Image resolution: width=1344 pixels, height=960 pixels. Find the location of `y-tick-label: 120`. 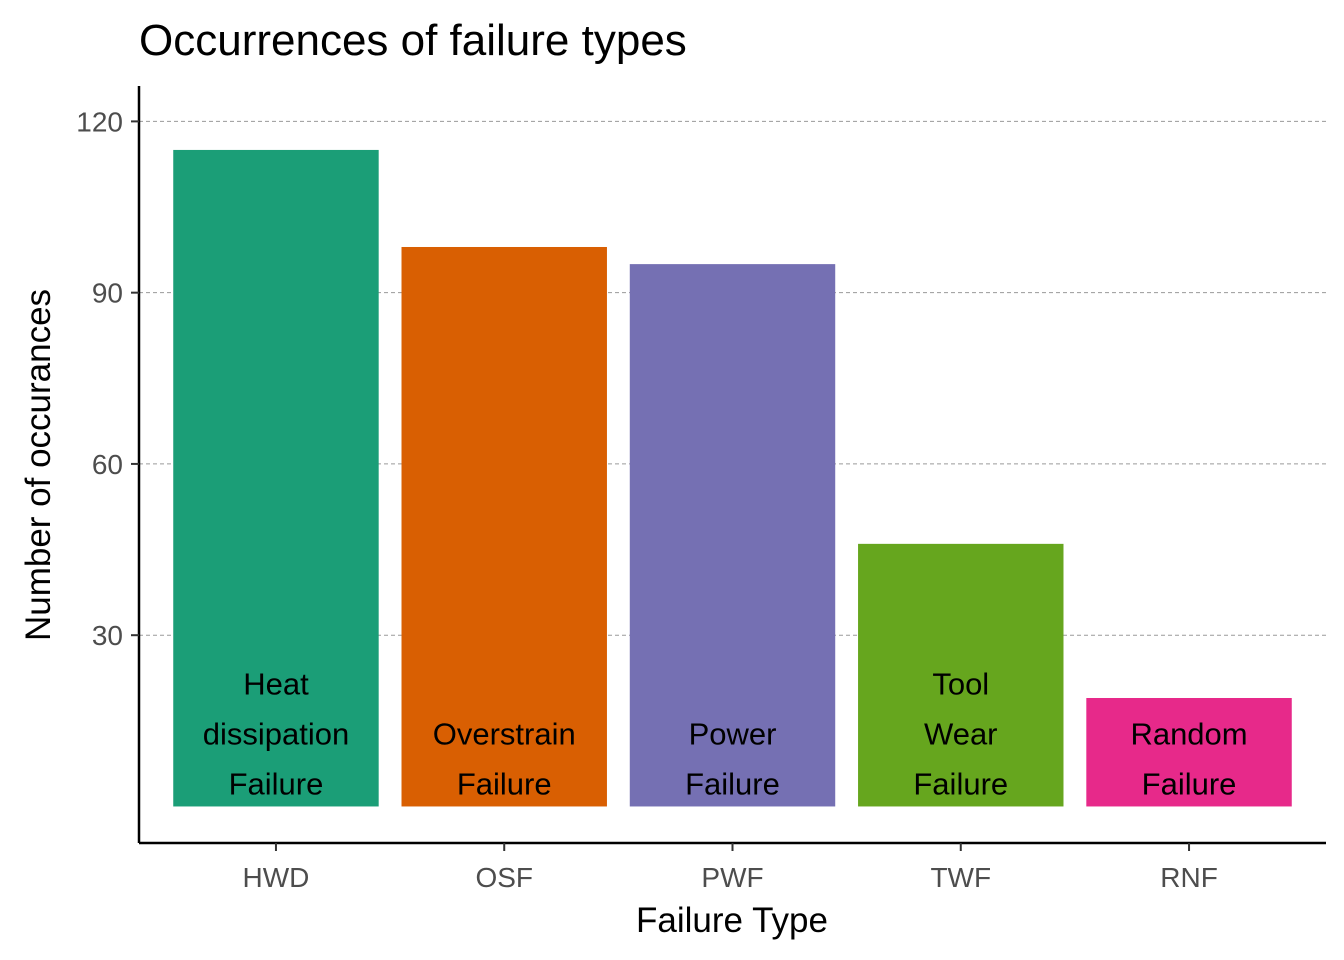

y-tick-label: 120 is located at coordinates (99, 121).